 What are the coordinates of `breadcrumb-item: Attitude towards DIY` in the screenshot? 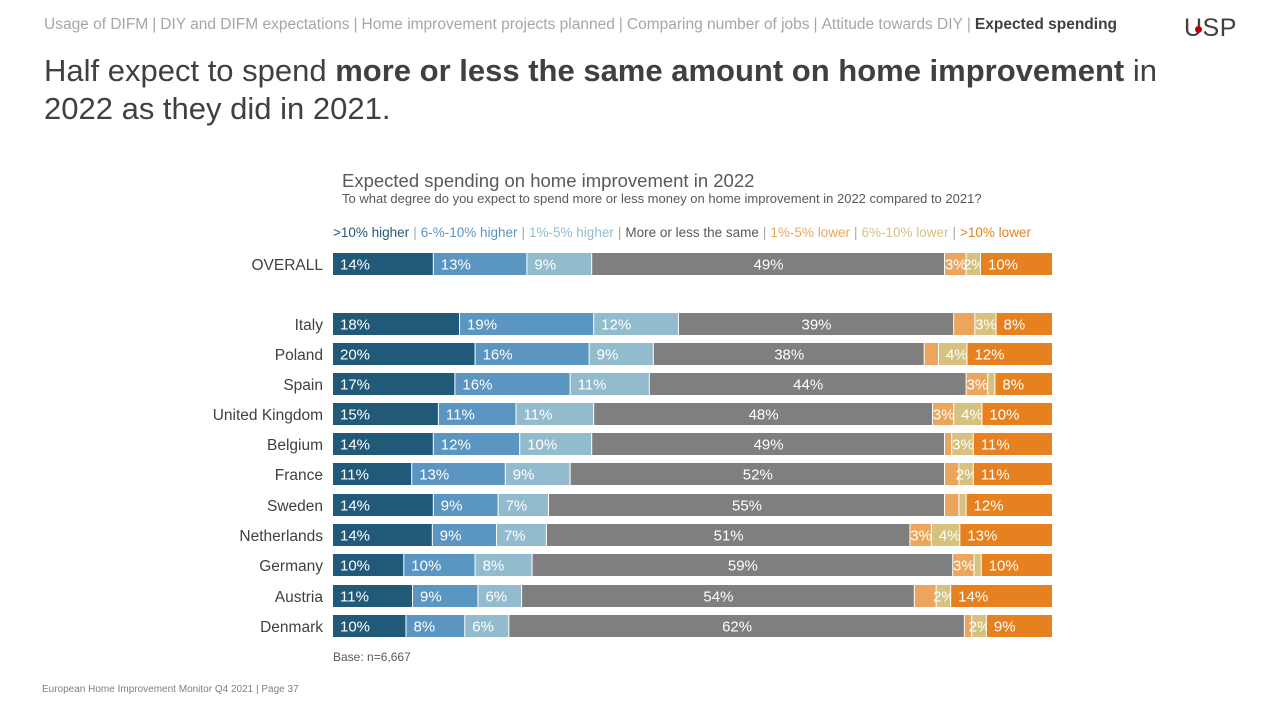 It's located at (892, 24).